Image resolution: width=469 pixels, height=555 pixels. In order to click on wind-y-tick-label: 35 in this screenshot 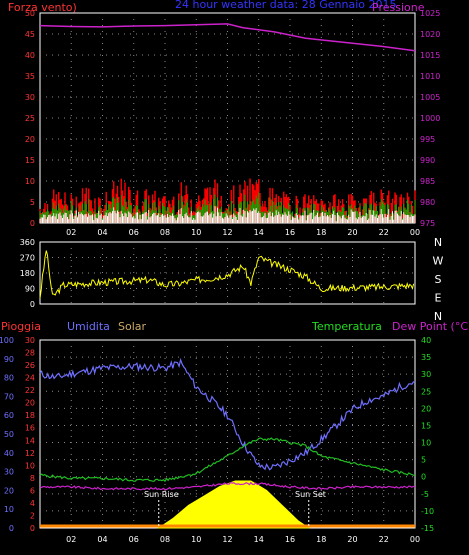, I will do `click(30, 76)`.